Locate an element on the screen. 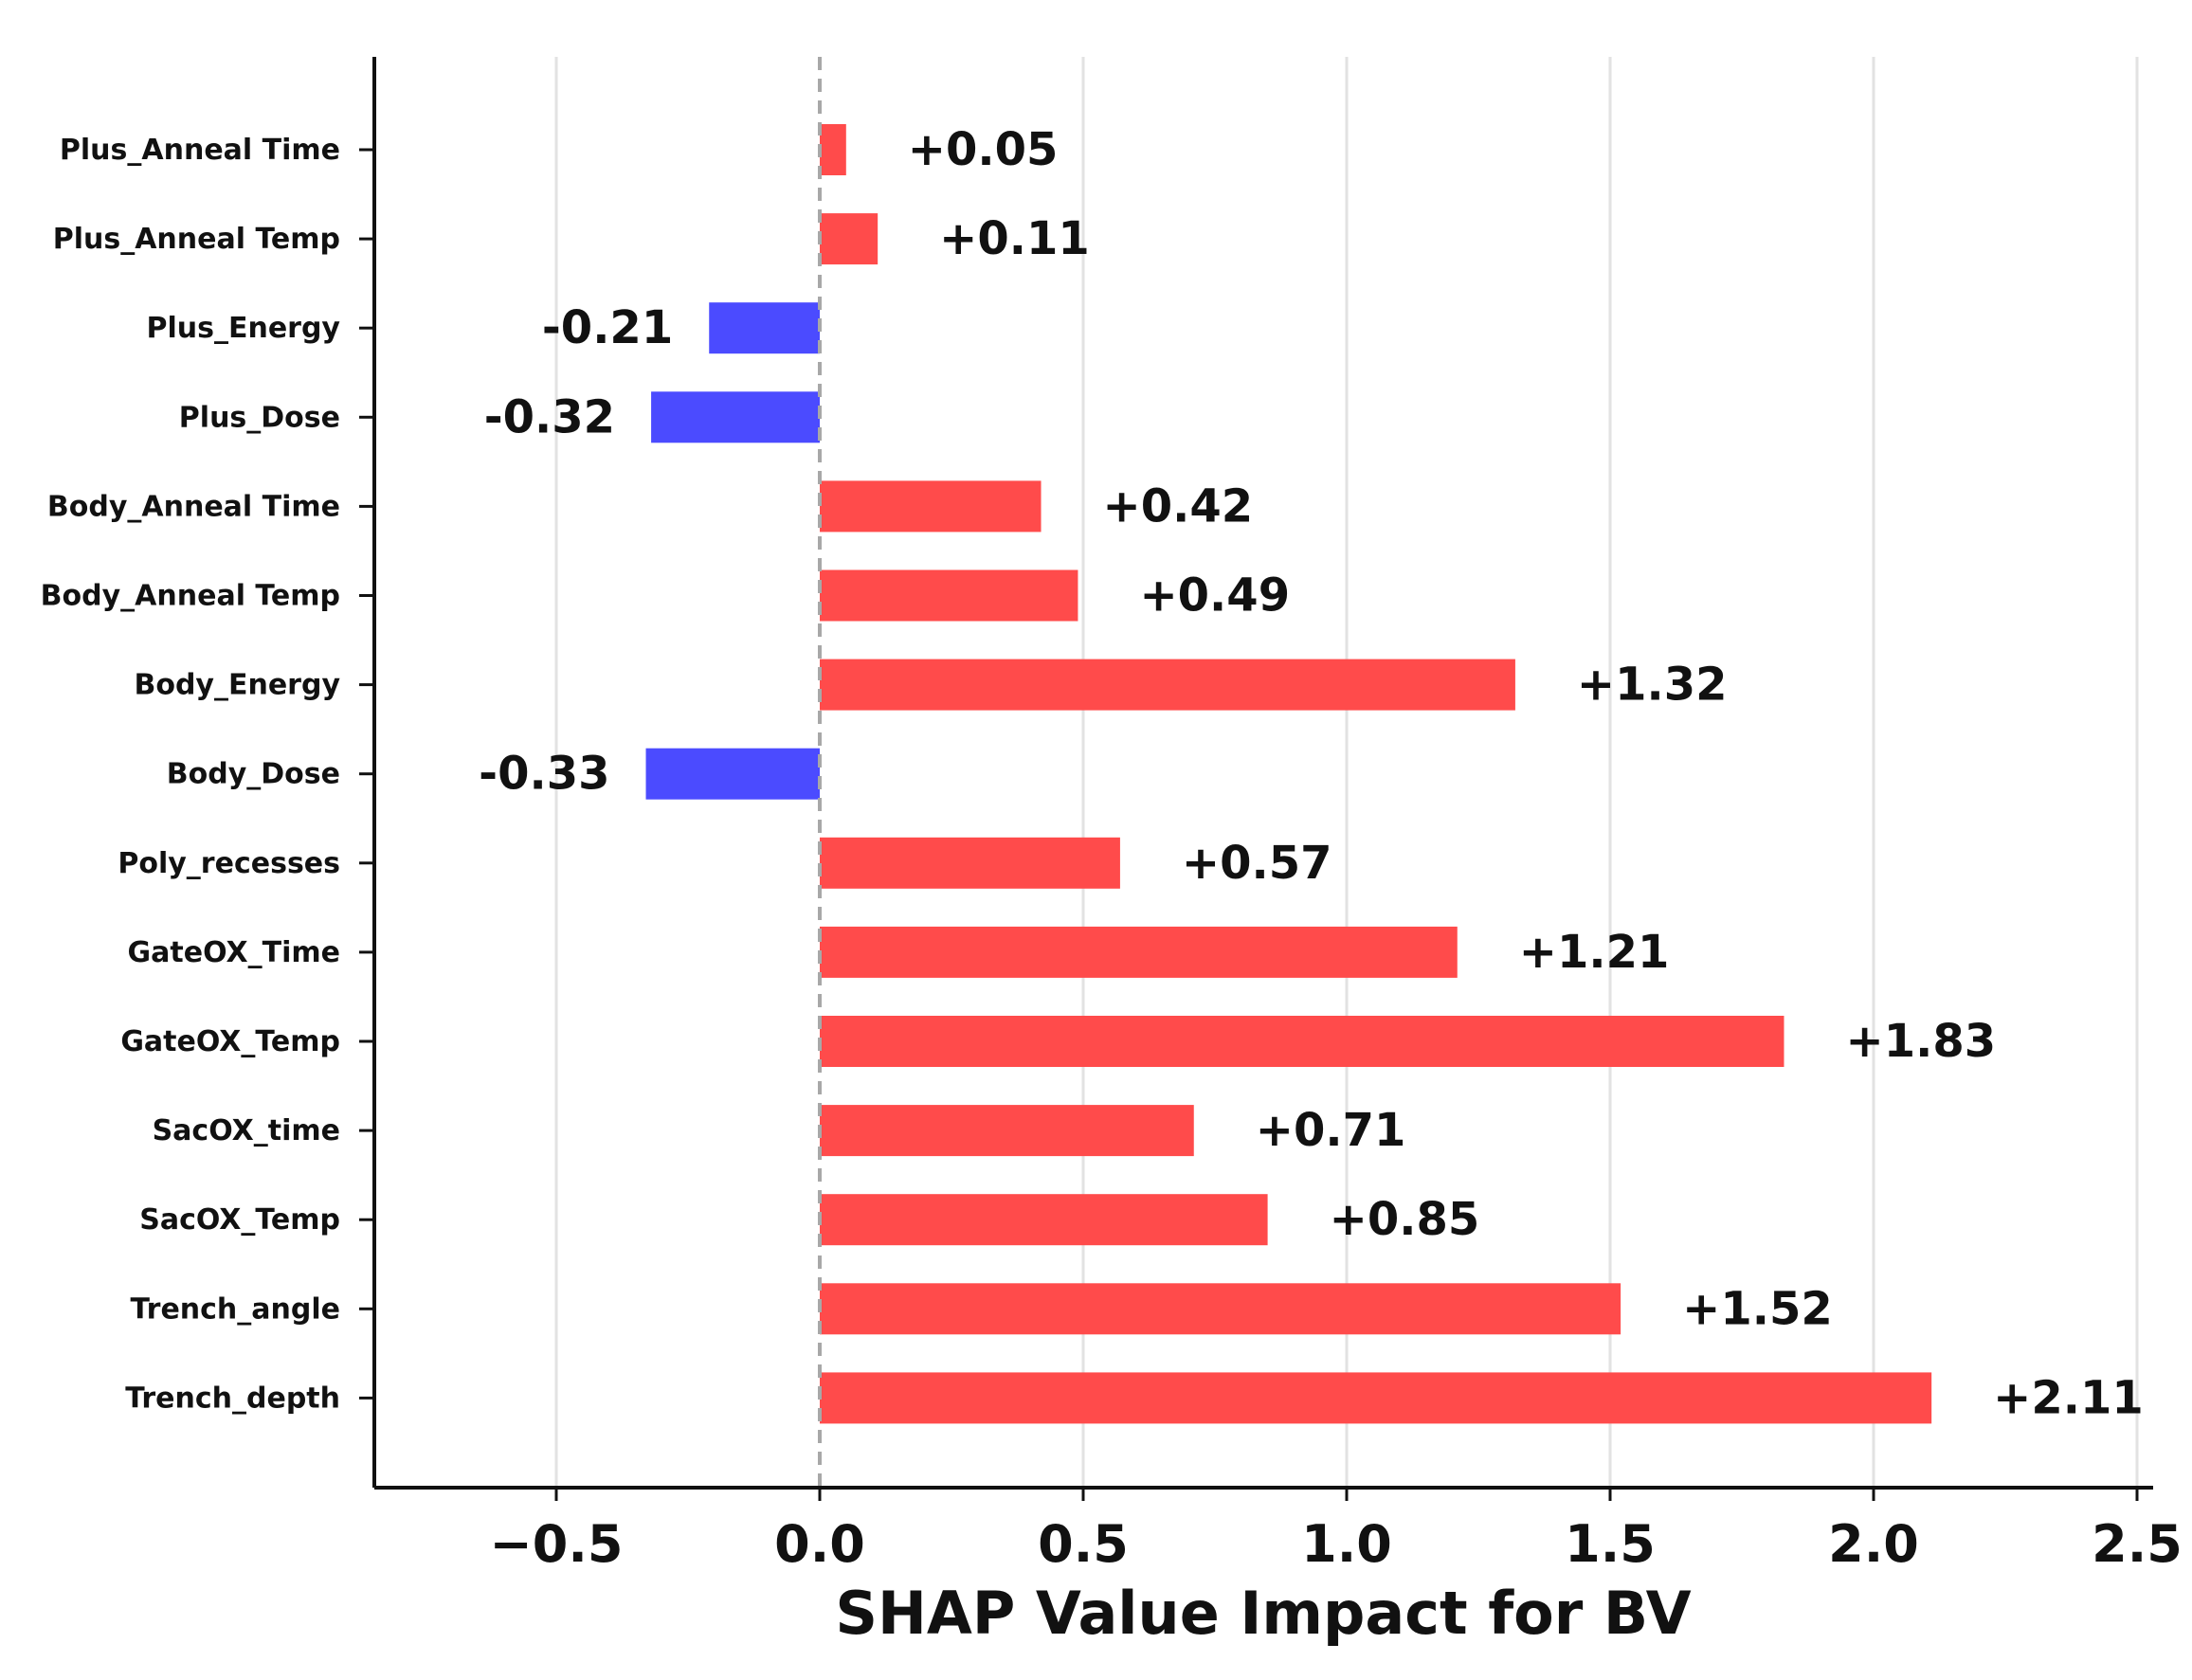 This screenshot has height=1680, width=2192. bar-trench-angle is located at coordinates (1220, 1309).